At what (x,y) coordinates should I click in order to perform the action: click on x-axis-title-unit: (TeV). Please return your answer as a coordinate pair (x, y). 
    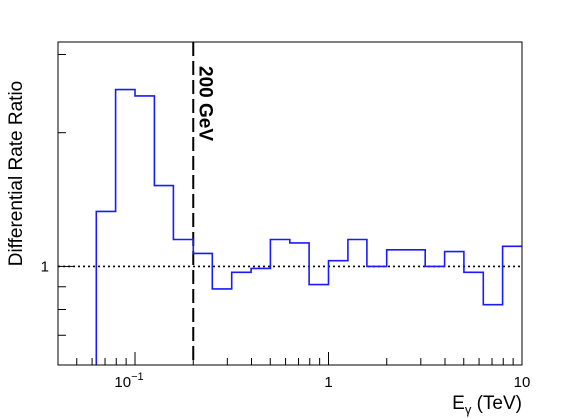
    Looking at the image, I should click on (496, 403).